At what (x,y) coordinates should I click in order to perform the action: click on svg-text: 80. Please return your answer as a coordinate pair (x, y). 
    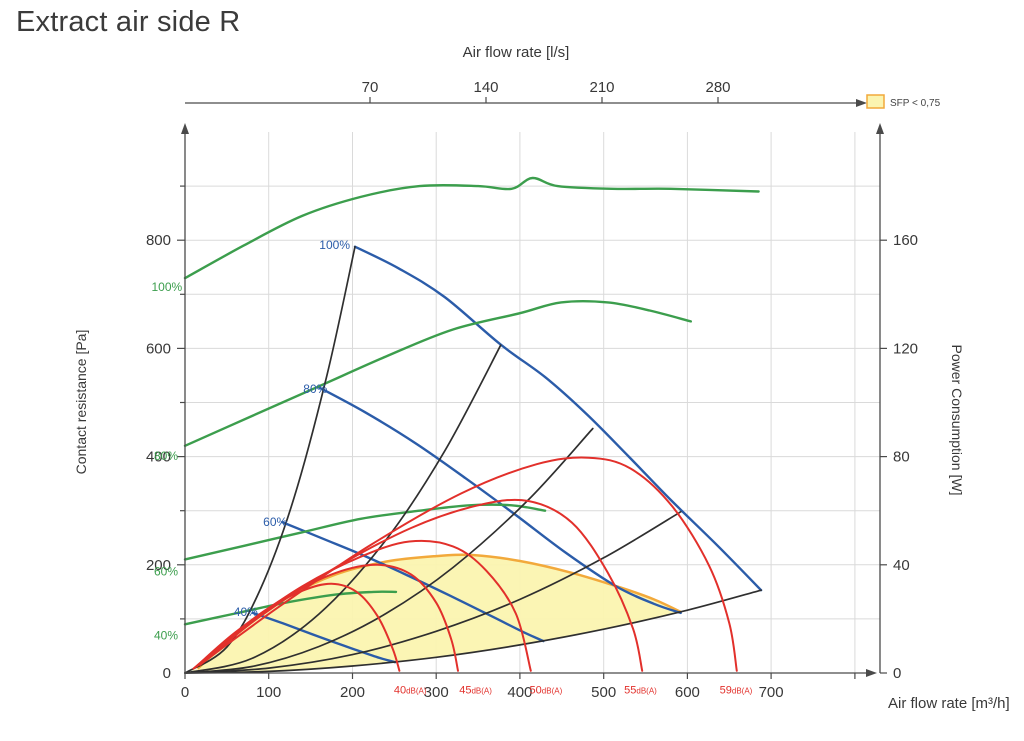
    Looking at the image, I should click on (901, 457).